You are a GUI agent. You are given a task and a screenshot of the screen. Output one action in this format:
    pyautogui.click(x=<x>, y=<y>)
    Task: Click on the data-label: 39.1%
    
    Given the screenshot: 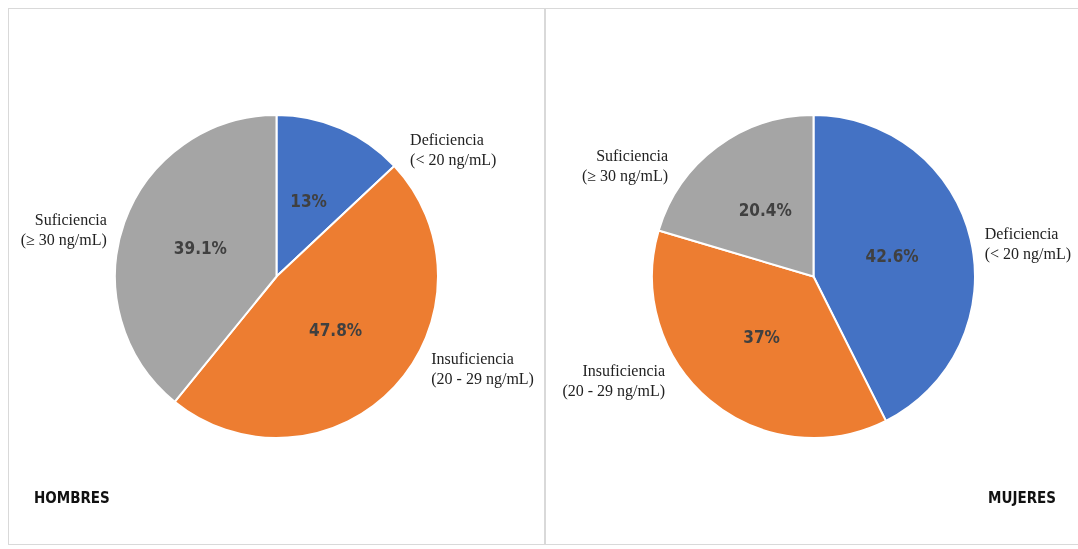 What is the action you would take?
    pyautogui.click(x=200, y=247)
    